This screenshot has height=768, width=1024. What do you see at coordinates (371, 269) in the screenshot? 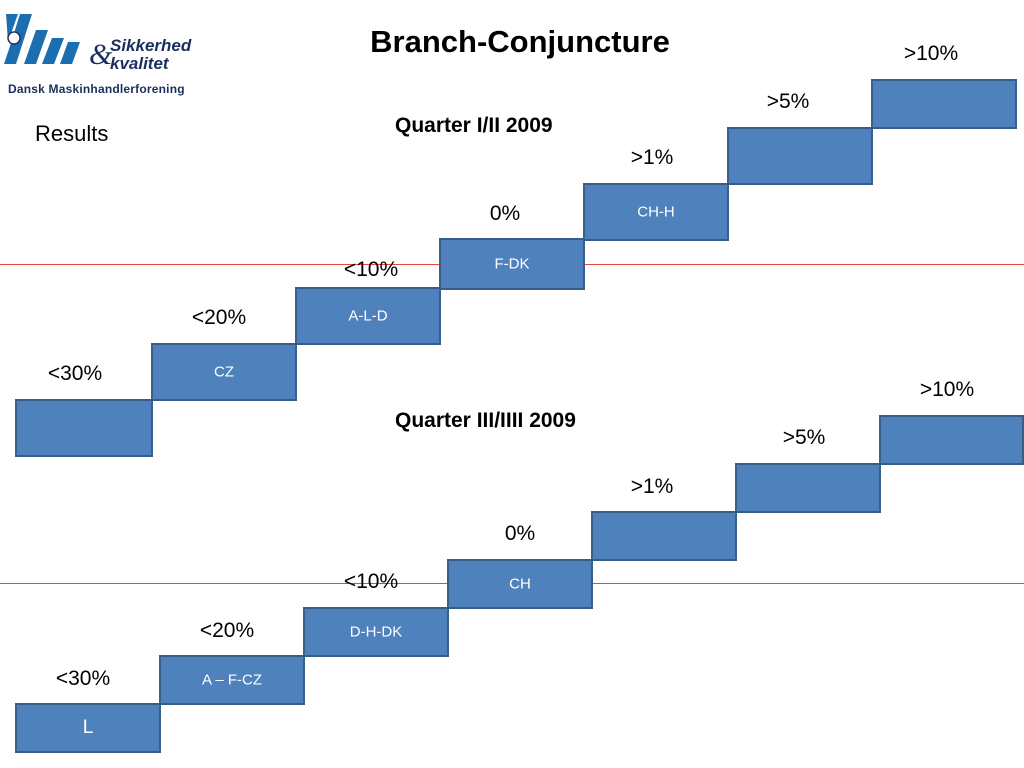
I see `level-label-top-3: <10%` at bounding box center [371, 269].